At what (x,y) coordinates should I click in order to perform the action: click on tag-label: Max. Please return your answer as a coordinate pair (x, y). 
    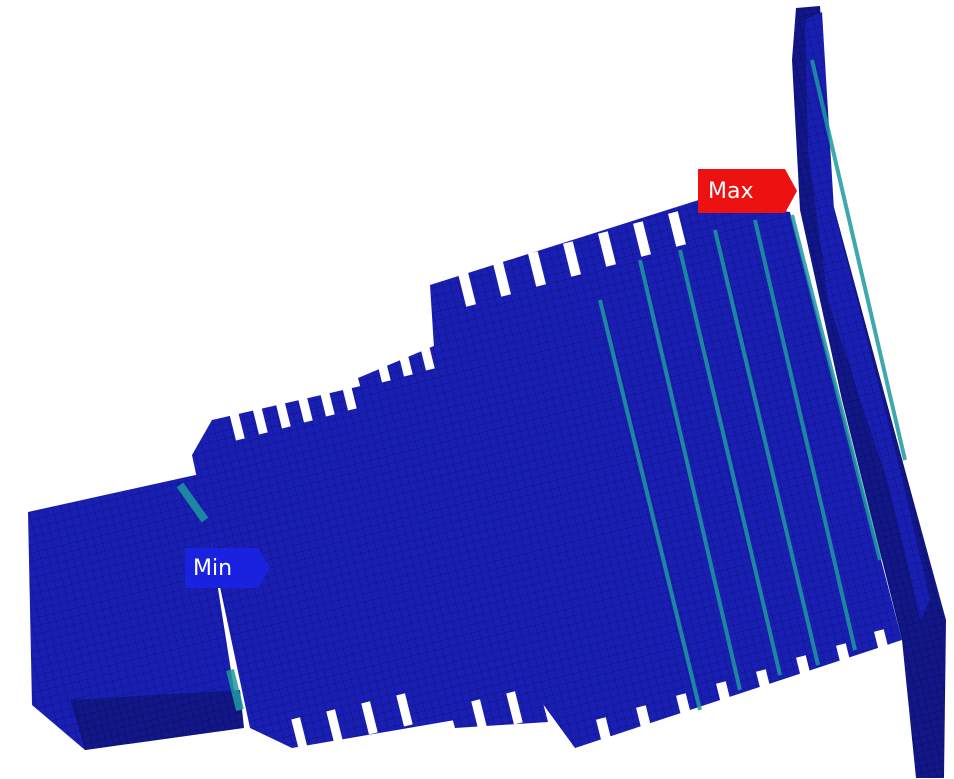
    Looking at the image, I should click on (730, 191).